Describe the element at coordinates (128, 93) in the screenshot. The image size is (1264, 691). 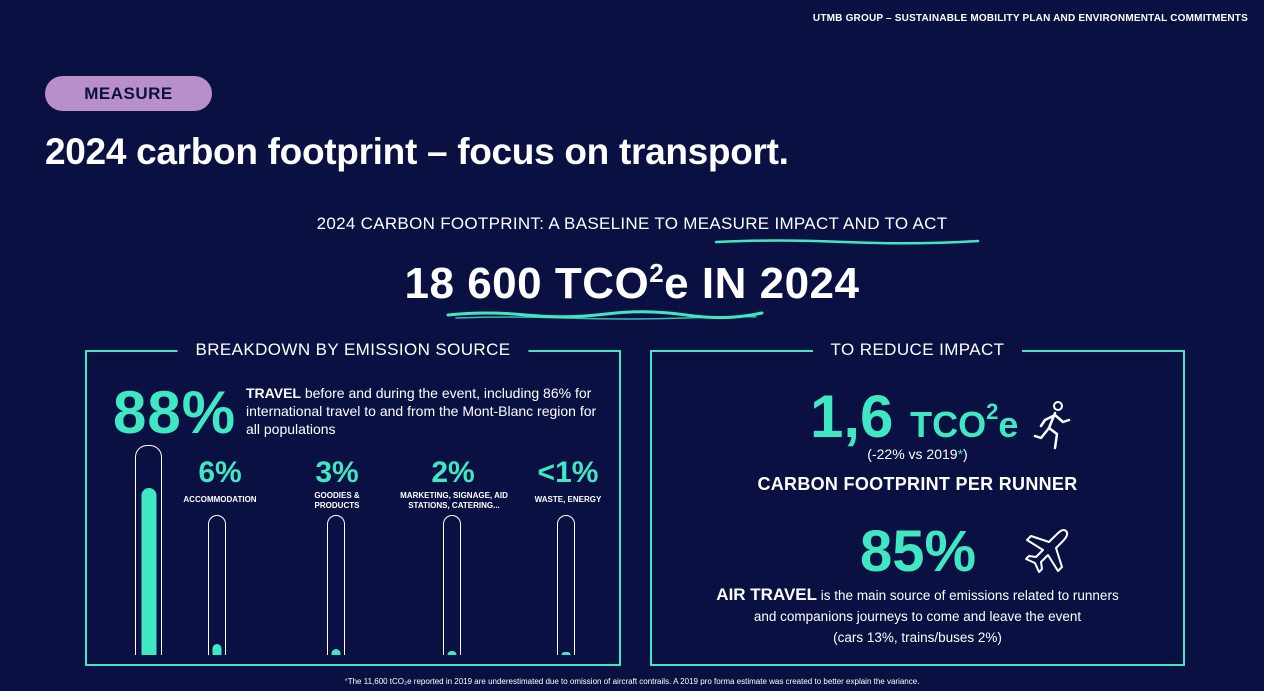
I see `measure-tag: MEASURE` at that location.